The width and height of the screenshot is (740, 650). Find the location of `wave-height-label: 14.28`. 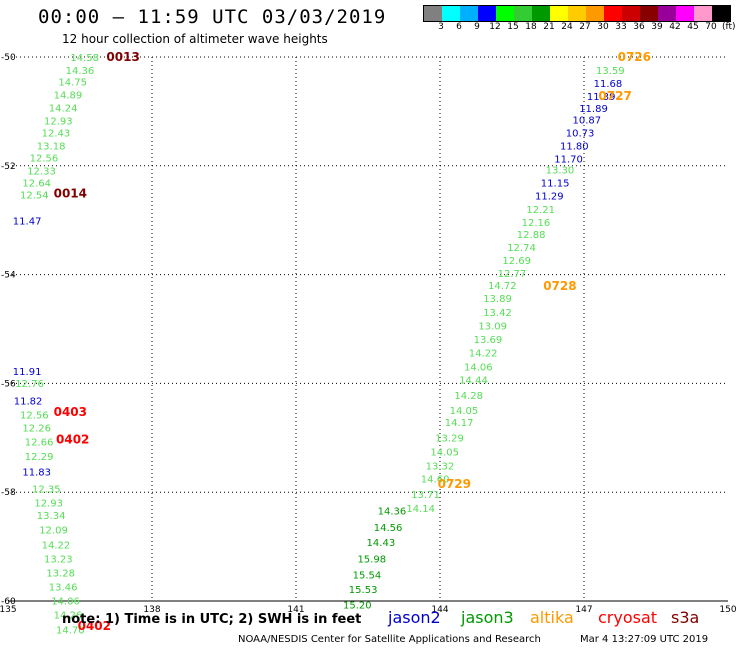

wave-height-label: 14.28 is located at coordinates (468, 396).